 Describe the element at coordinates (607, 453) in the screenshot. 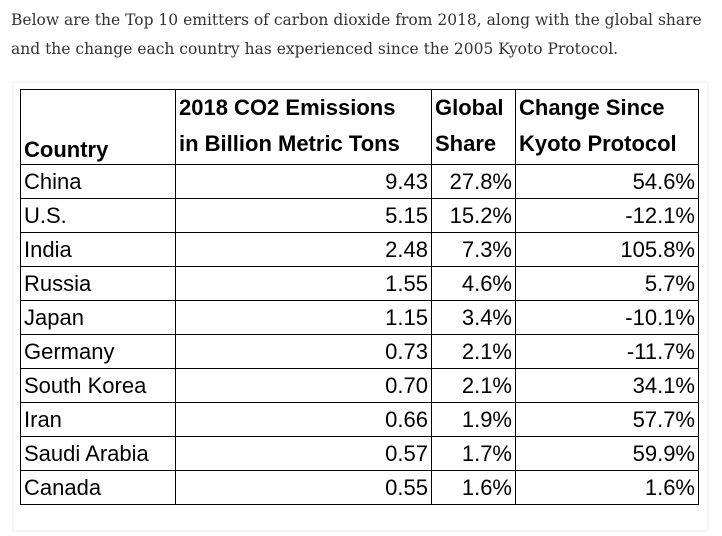

I see `cell-change: 59.9%` at that location.